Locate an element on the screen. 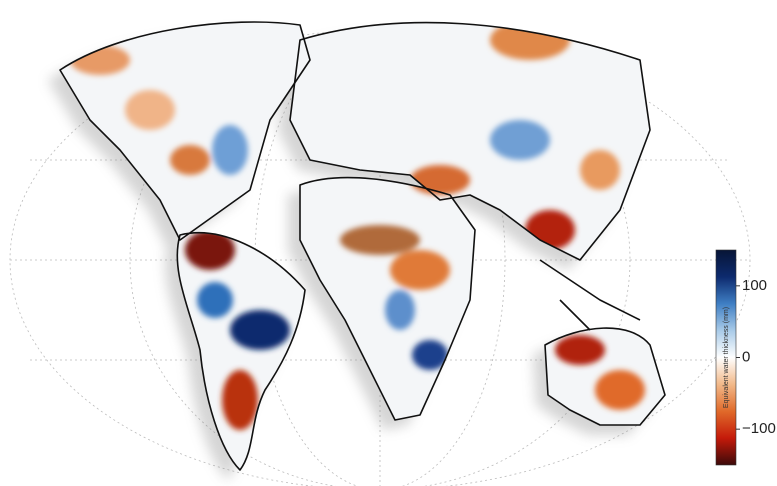 The height and width of the screenshot is (486, 777). tick-label: 0 is located at coordinates (746, 356).